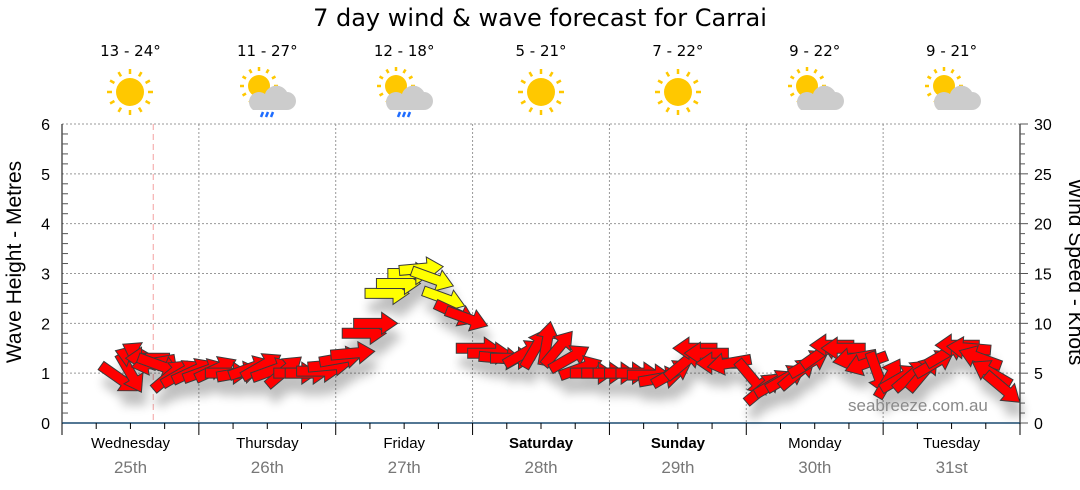 This screenshot has height=490, width=1080. Describe the element at coordinates (678, 443) in the screenshot. I see `x-tick-day-name: Sunday` at that location.